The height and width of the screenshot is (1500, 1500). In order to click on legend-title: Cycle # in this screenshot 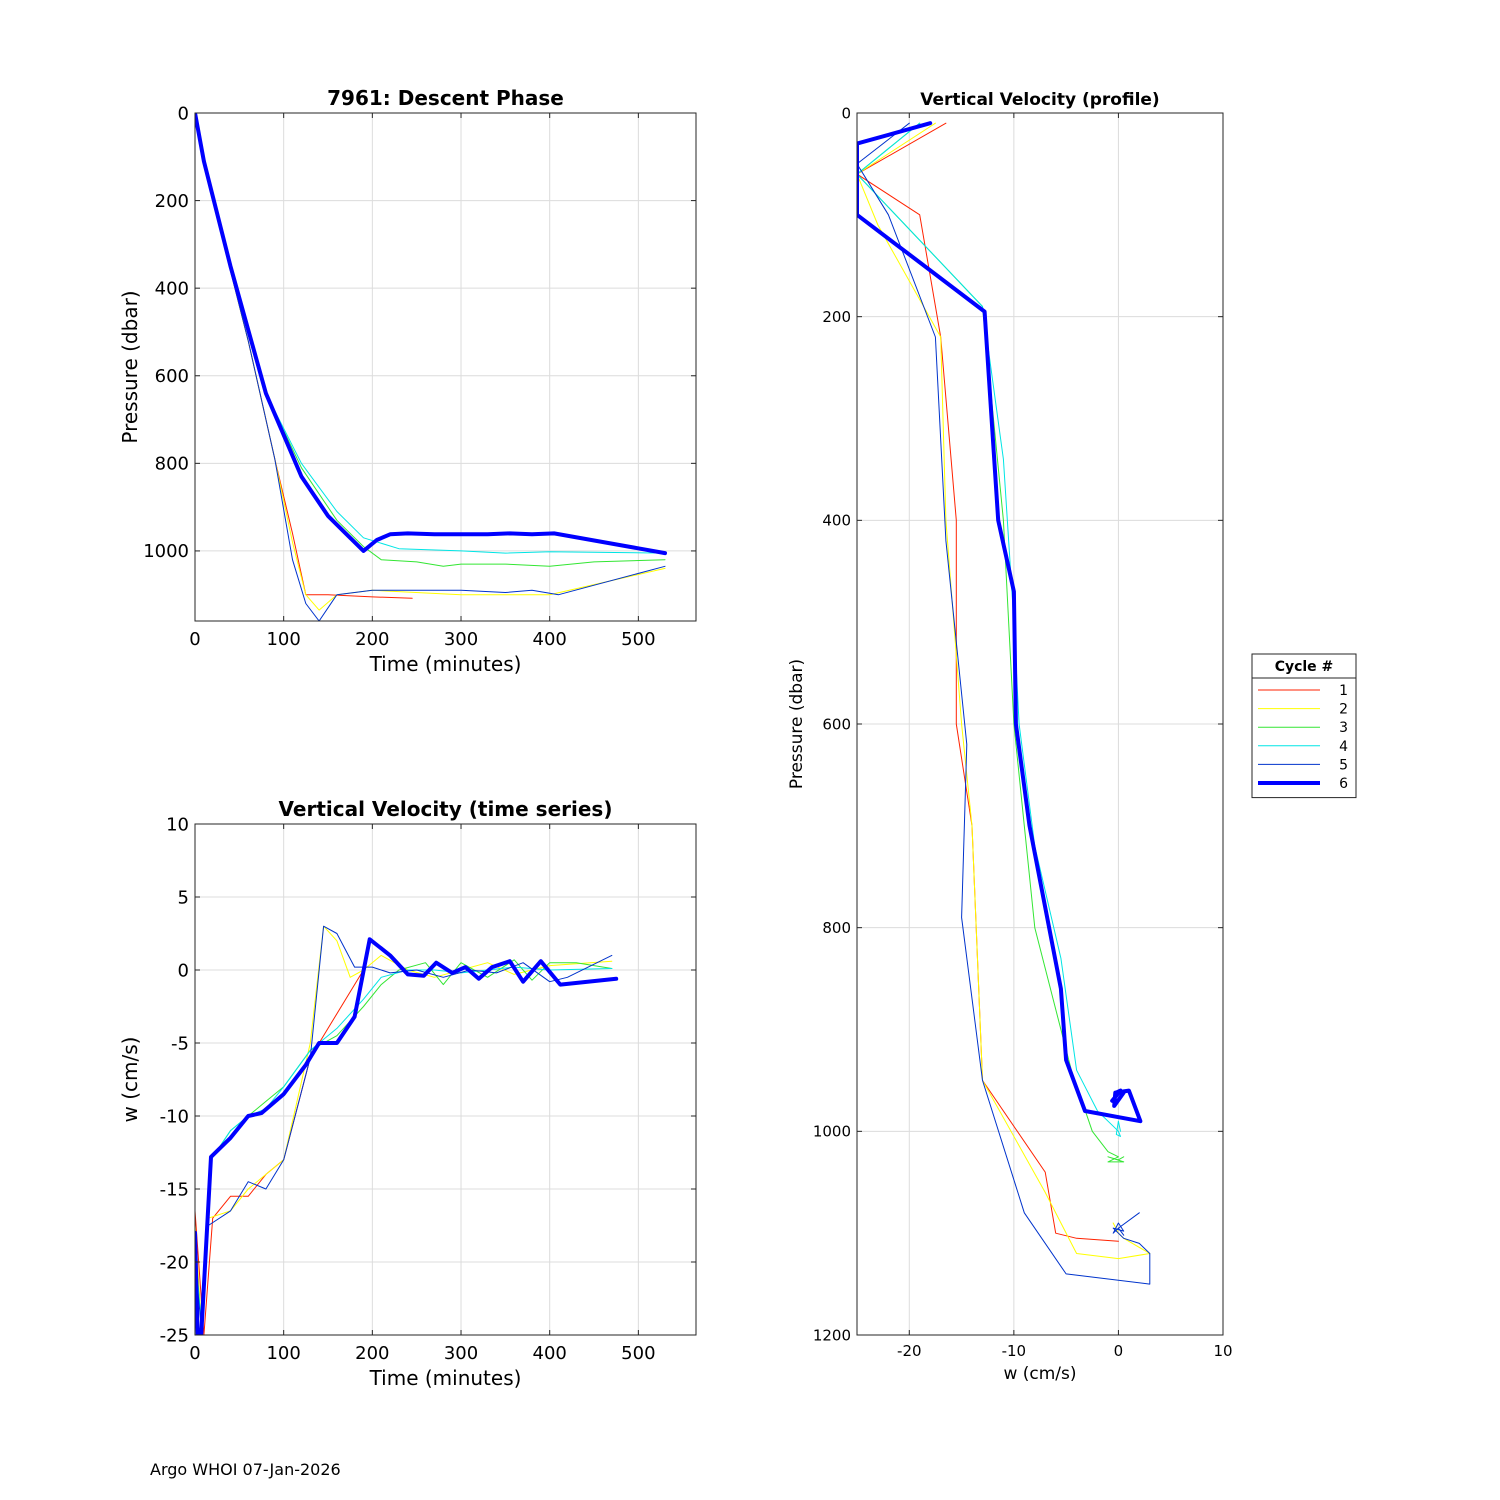, I will do `click(1304, 667)`.